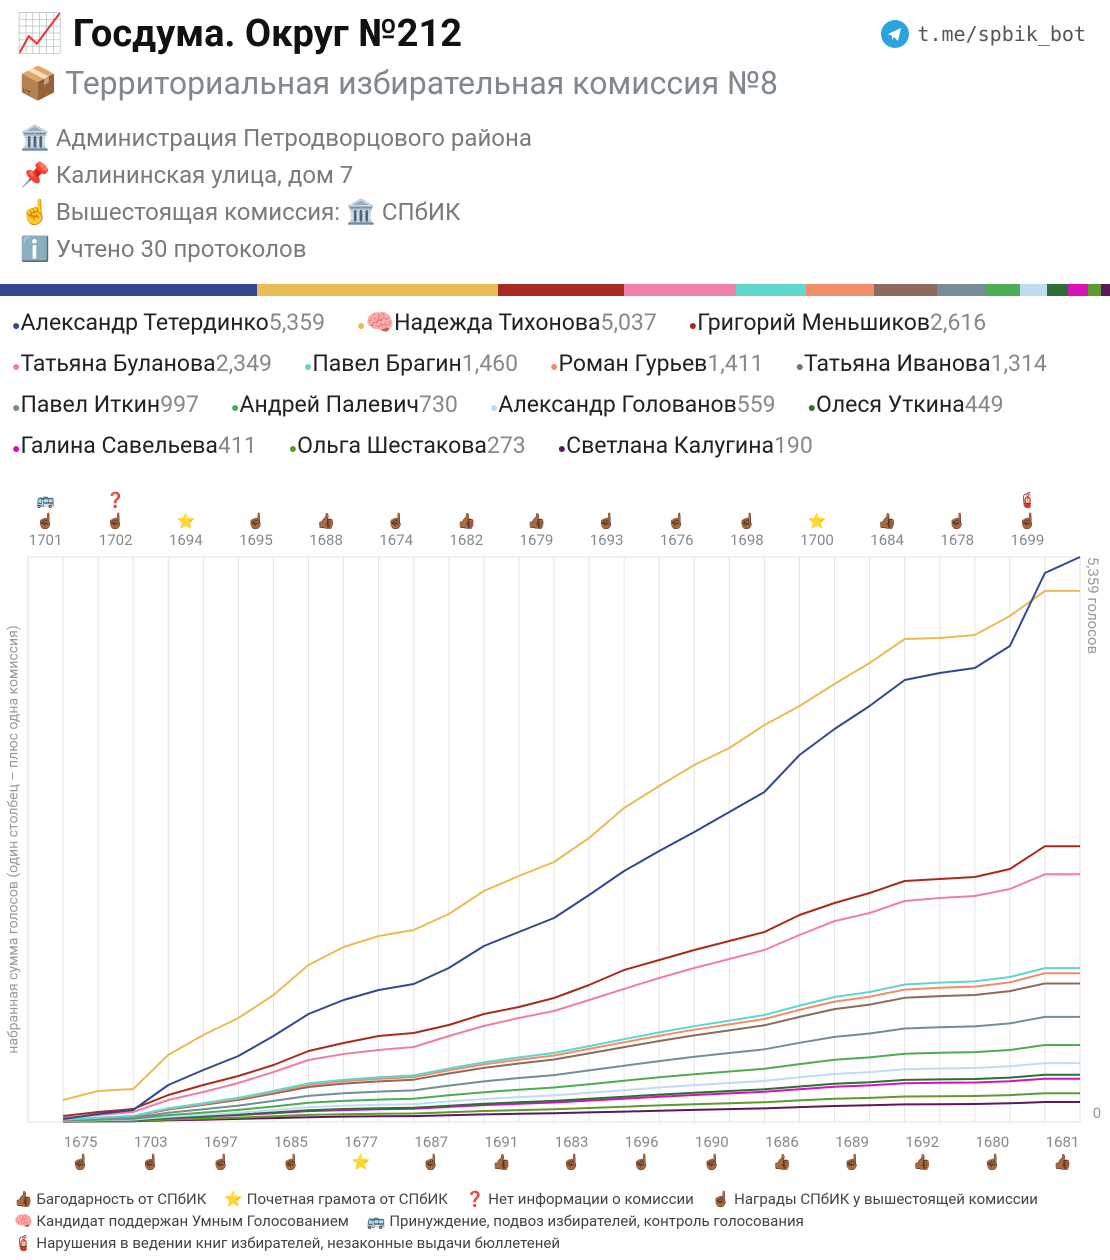 The width and height of the screenshot is (1110, 1260). I want to click on x-tick-label: 1695, so click(256, 540).